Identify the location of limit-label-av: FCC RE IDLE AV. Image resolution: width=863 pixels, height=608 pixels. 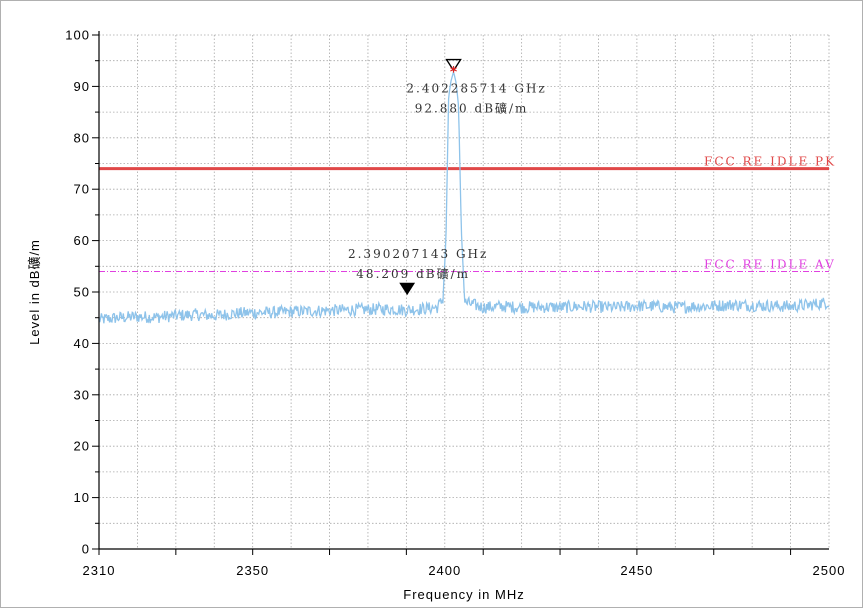
(770, 264).